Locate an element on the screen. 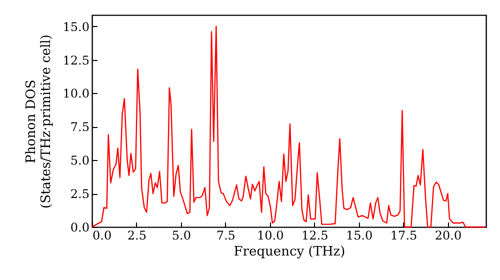 This screenshot has height=280, width=500. y-tick-label: 7.5 is located at coordinates (80, 127).